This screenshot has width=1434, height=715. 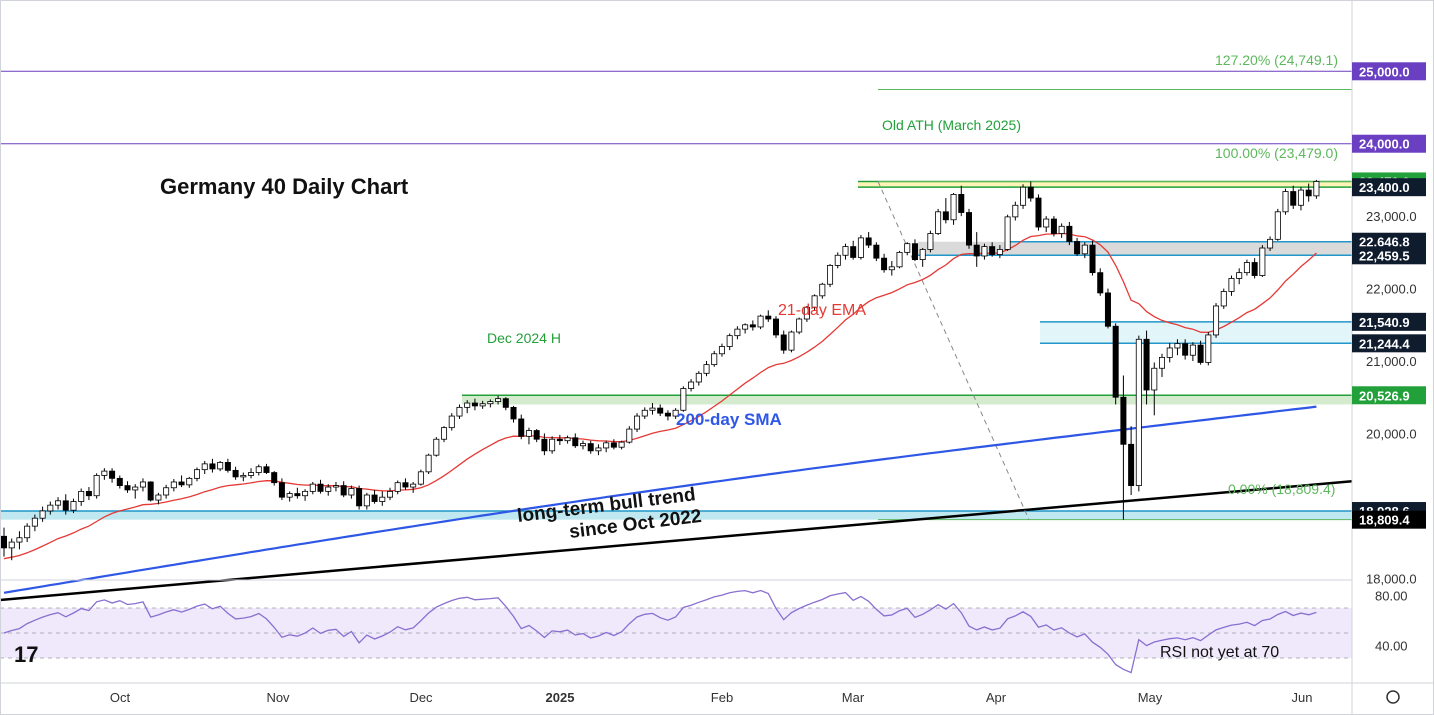 What do you see at coordinates (1393, 697) in the screenshot?
I see `settings-icon` at bounding box center [1393, 697].